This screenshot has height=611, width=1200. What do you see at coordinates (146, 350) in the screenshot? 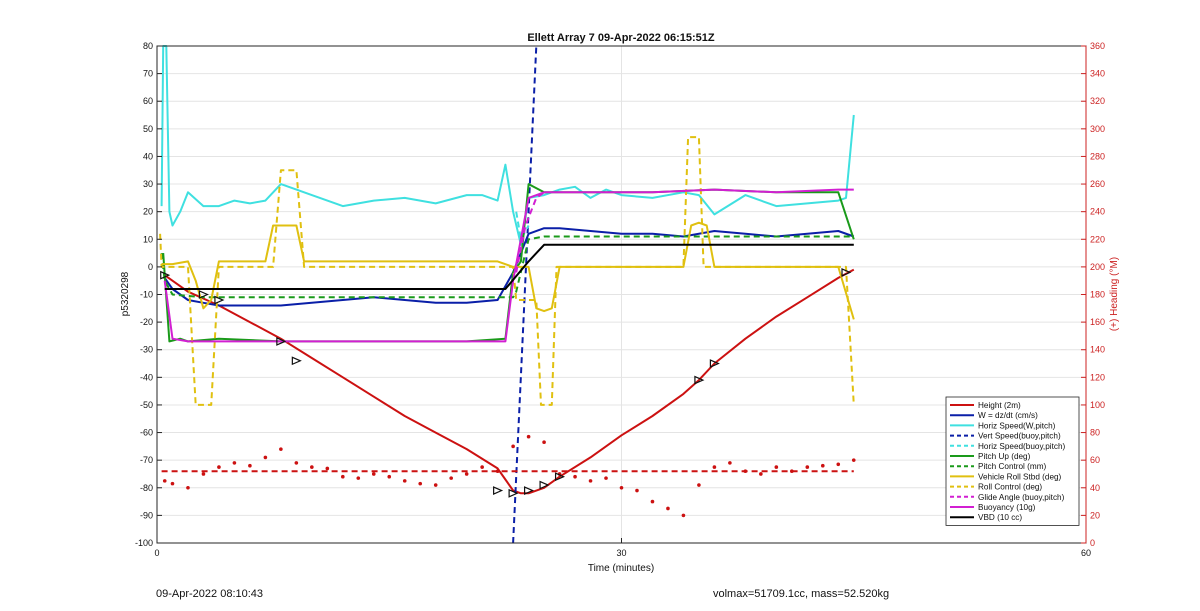
I see `y-tick-label-left: -30` at bounding box center [146, 350].